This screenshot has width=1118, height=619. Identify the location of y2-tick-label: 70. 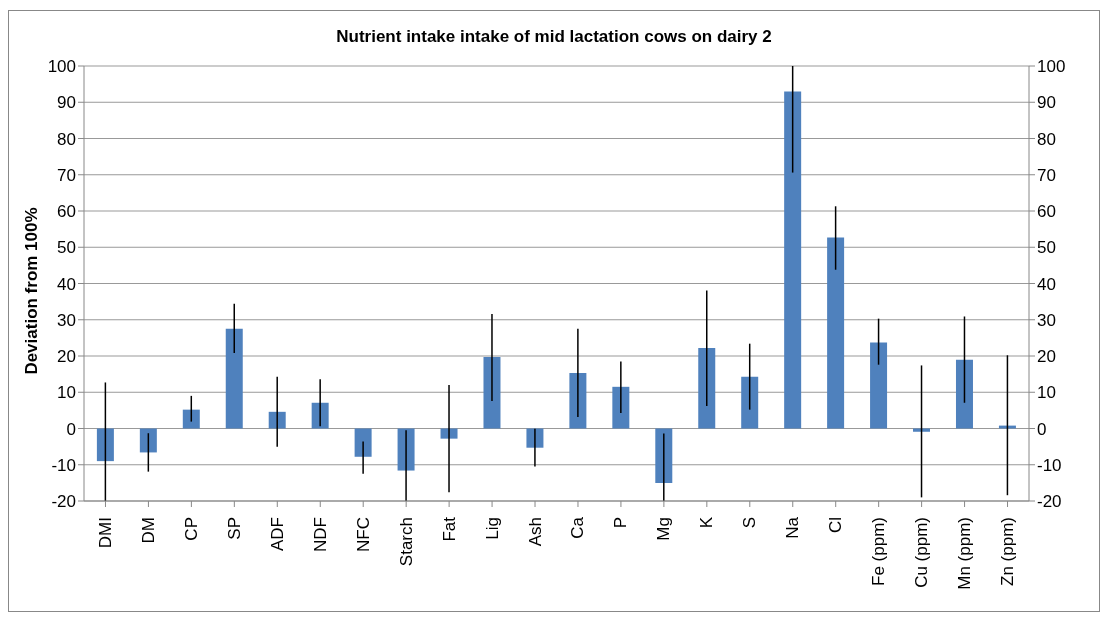
(1046, 175).